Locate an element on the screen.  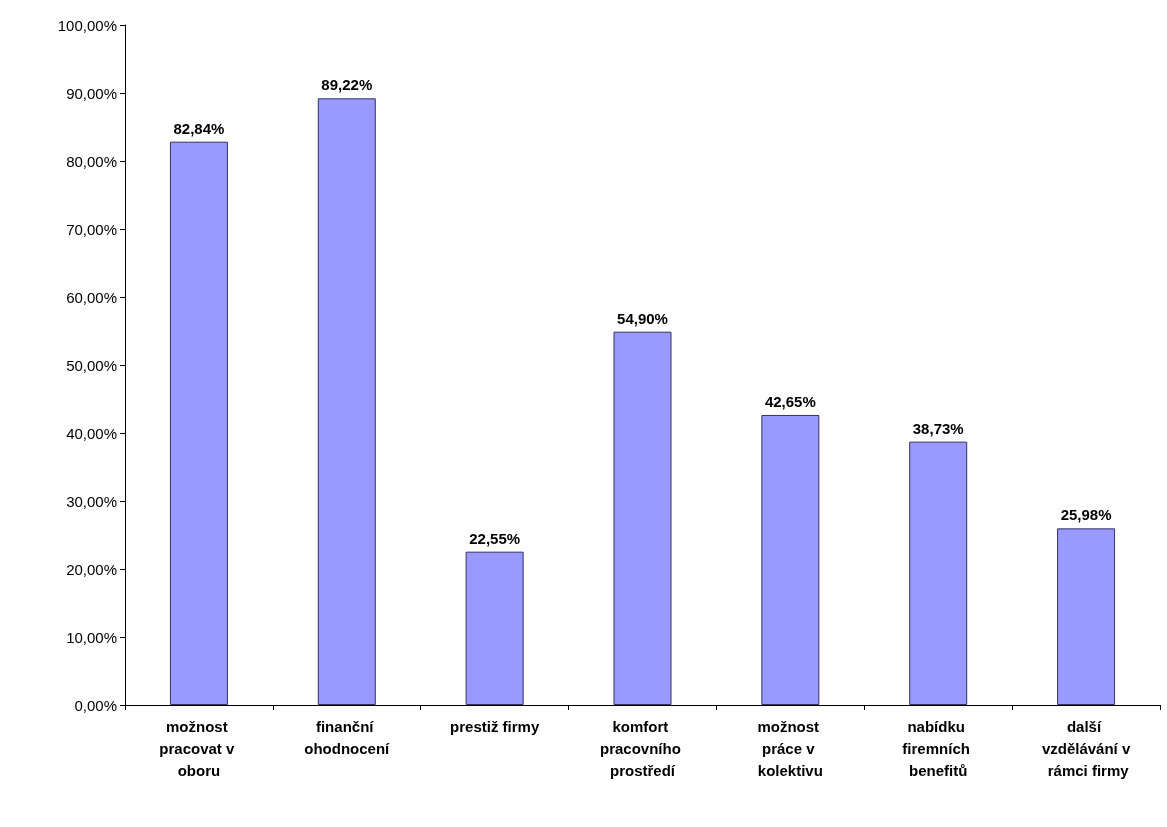
y-tick-label: 40,00% is located at coordinates (91, 433).